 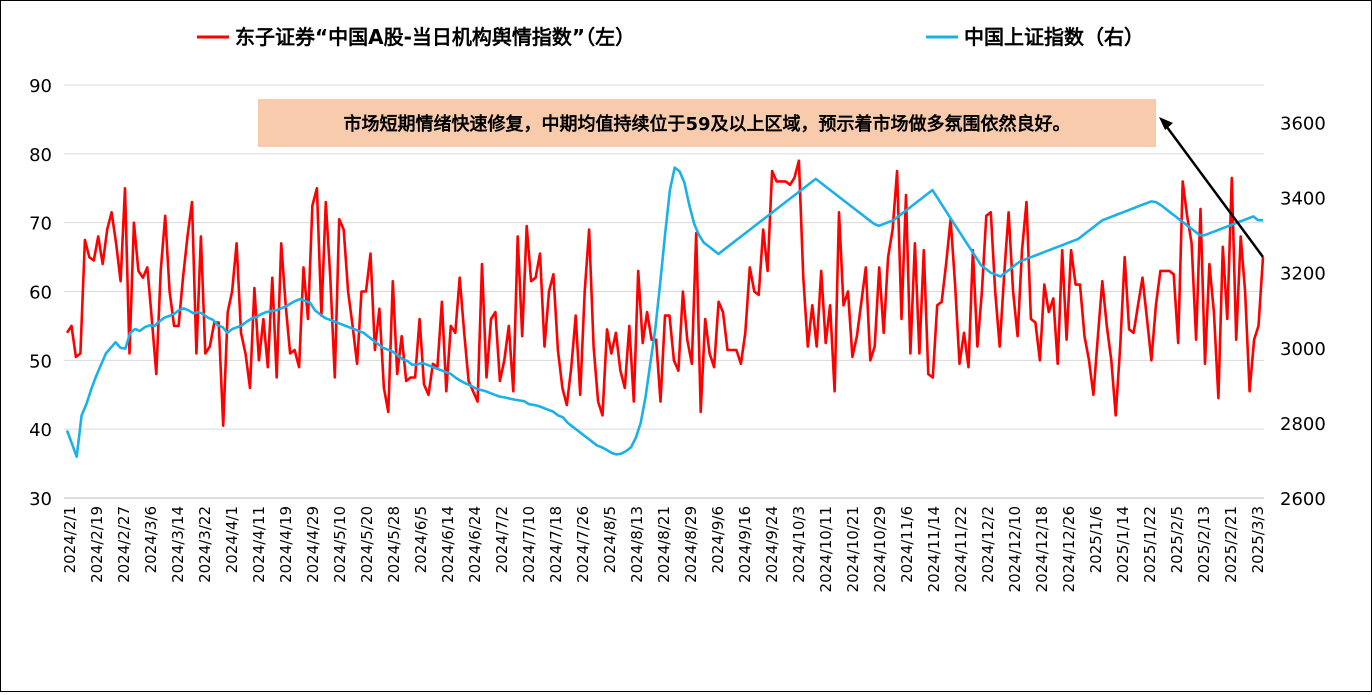 What do you see at coordinates (556, 544) in the screenshot?
I see `x-tick-label: 2024/7/18` at bounding box center [556, 544].